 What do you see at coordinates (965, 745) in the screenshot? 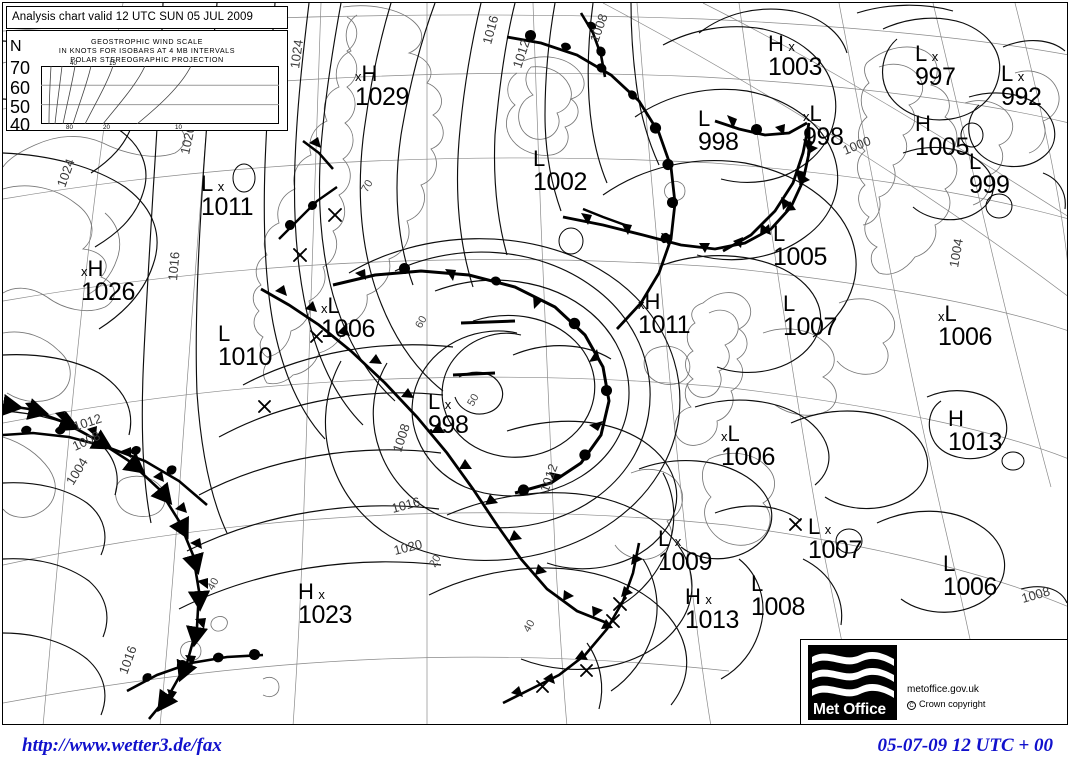
I see `valid-time-label: 05-07-09 12 UTC + 00` at bounding box center [965, 745].